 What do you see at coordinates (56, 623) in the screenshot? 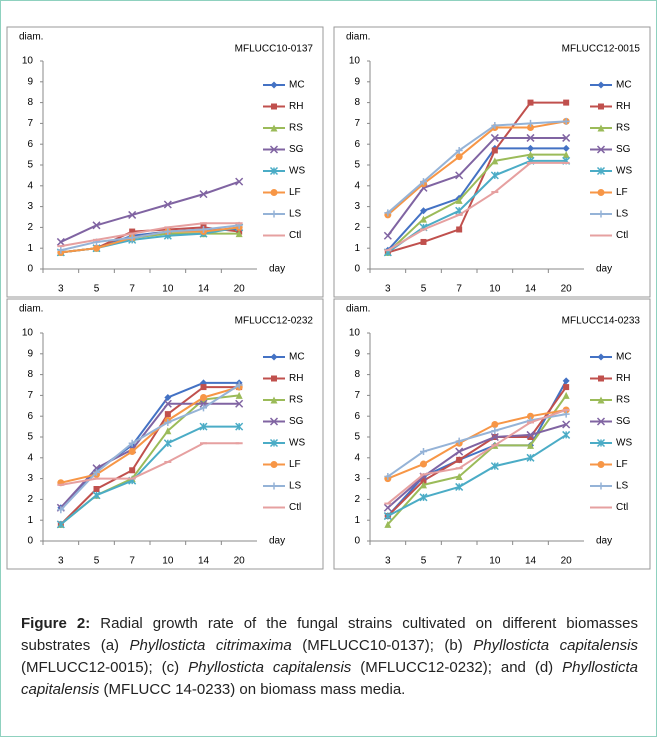
I see `caption-label: Figure 2:` at bounding box center [56, 623].